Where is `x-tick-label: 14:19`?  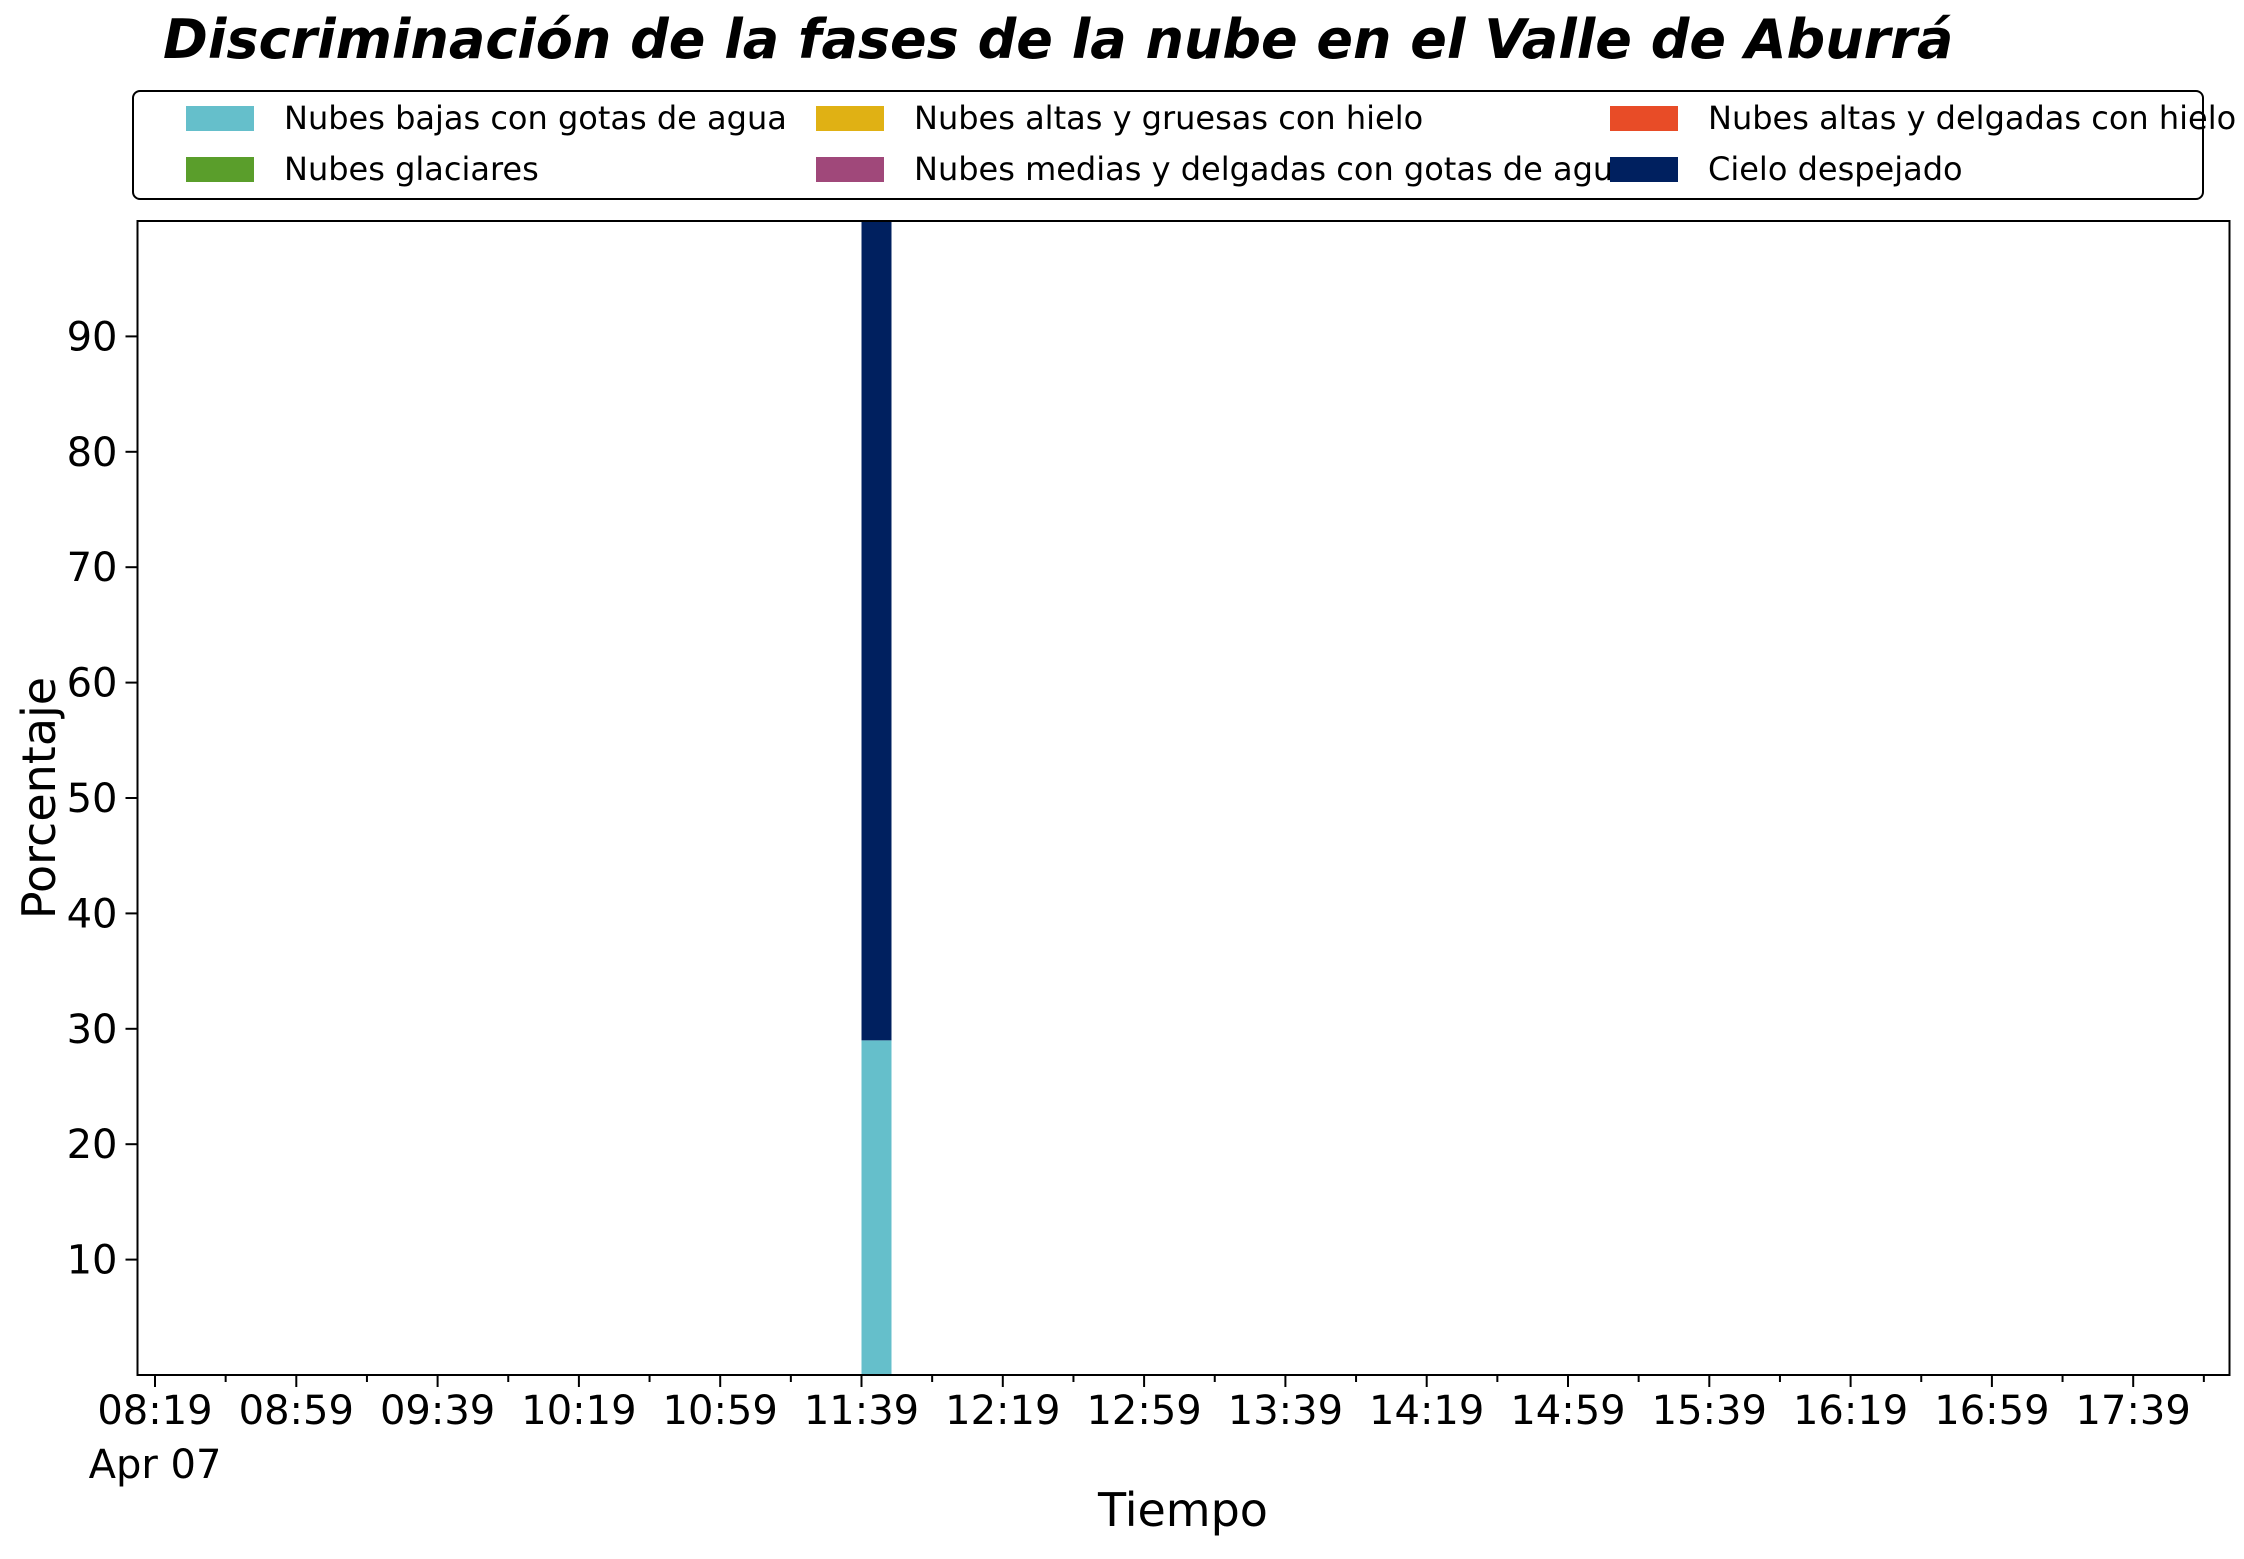
x-tick-label: 14:19 is located at coordinates (1426, 1411).